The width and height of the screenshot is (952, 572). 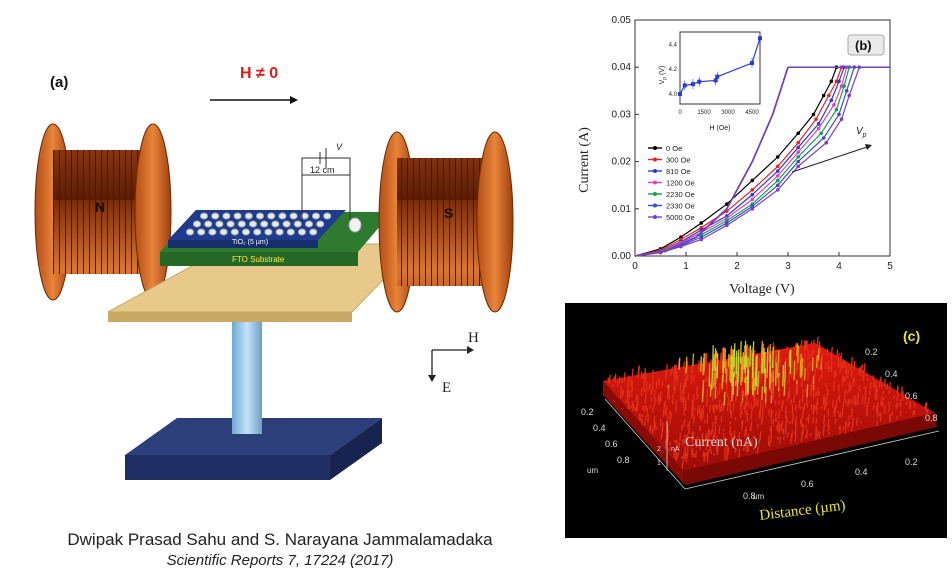 I want to click on pole-n-label: N, so click(x=100, y=207).